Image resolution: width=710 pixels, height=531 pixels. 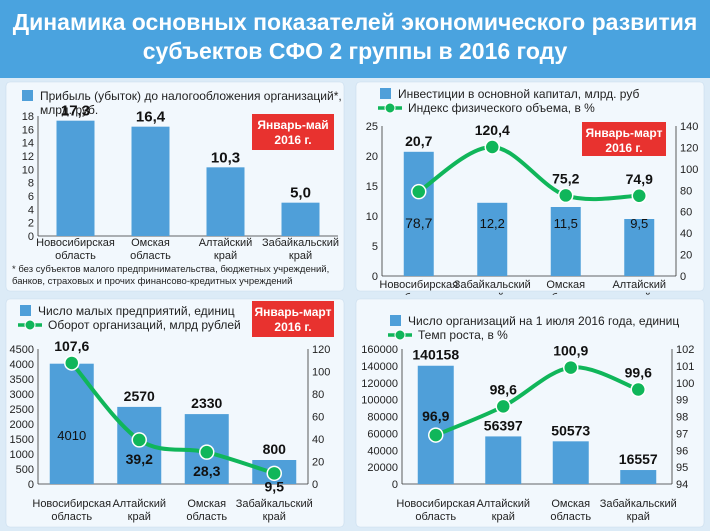 What do you see at coordinates (503, 389) in the screenshot?
I see `line-data-label: 98,6` at bounding box center [503, 389].